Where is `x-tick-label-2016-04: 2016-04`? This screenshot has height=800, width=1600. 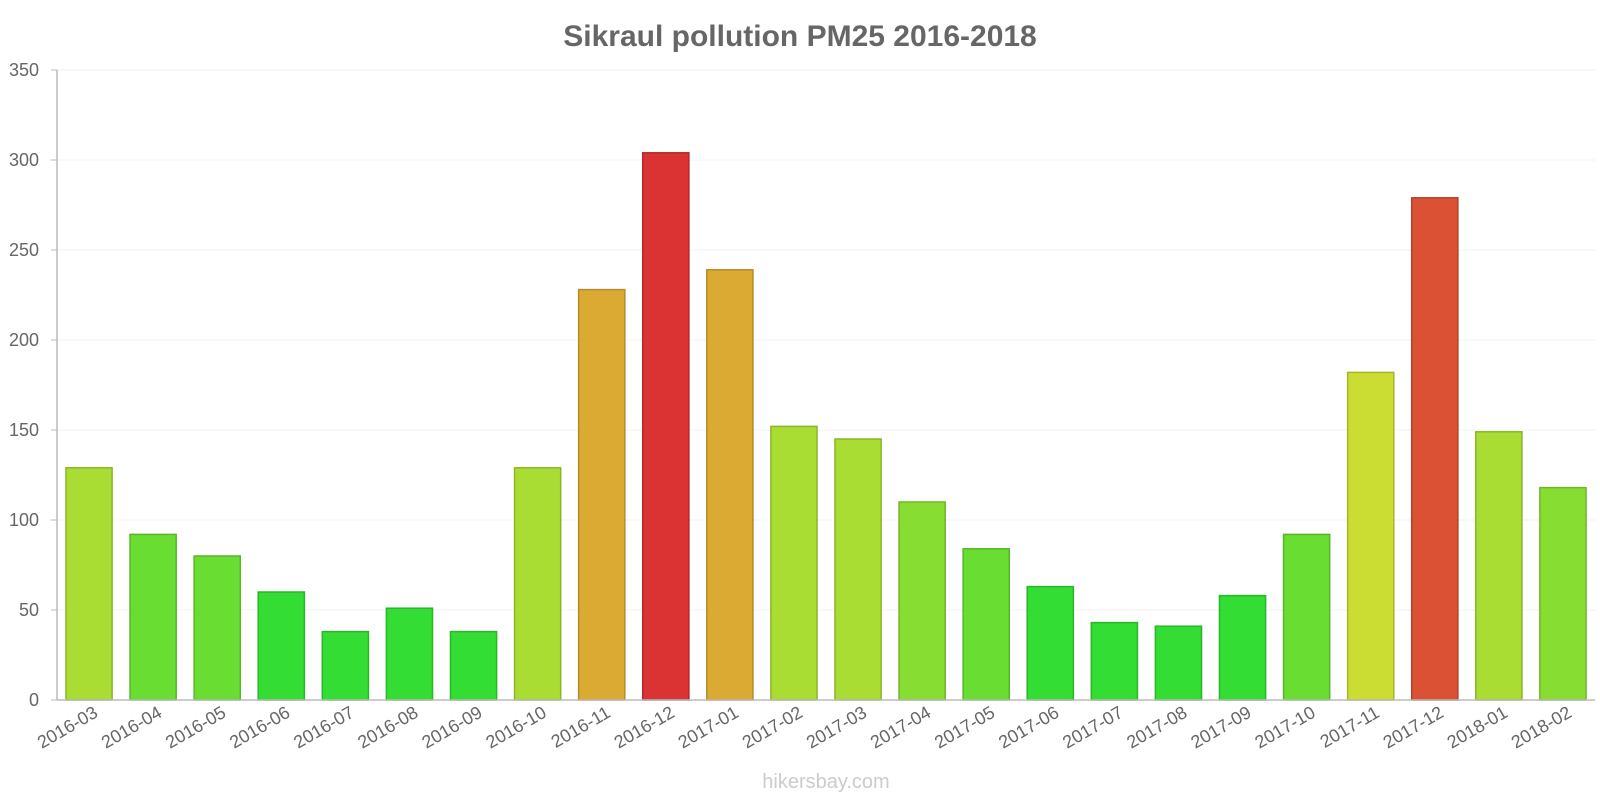
x-tick-label-2016-04: 2016-04 is located at coordinates (131, 727).